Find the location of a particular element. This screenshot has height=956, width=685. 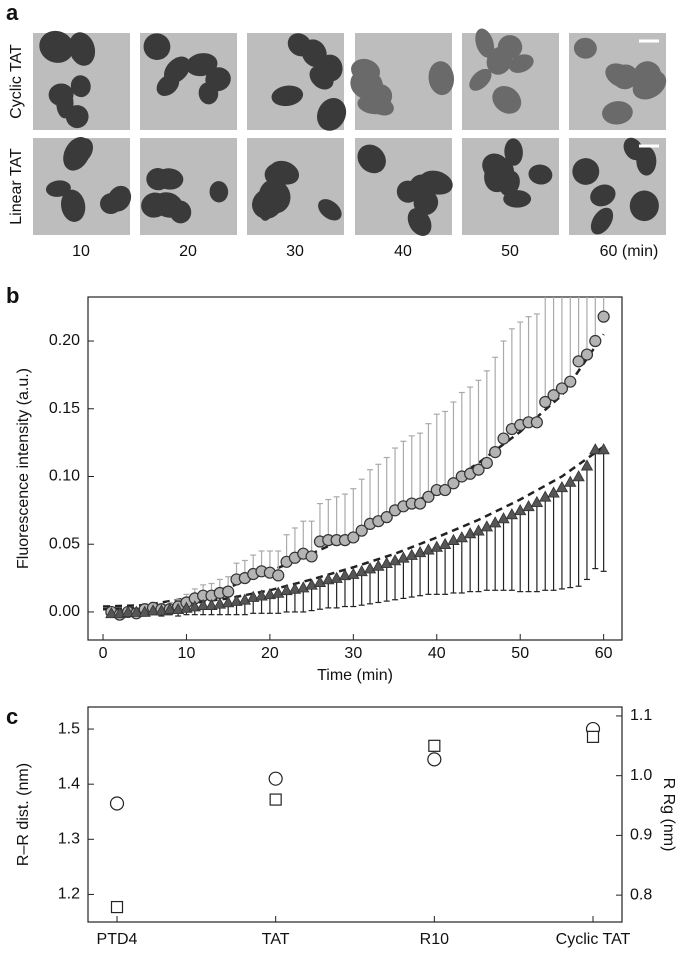

x-tick-label: 50 is located at coordinates (520, 653).